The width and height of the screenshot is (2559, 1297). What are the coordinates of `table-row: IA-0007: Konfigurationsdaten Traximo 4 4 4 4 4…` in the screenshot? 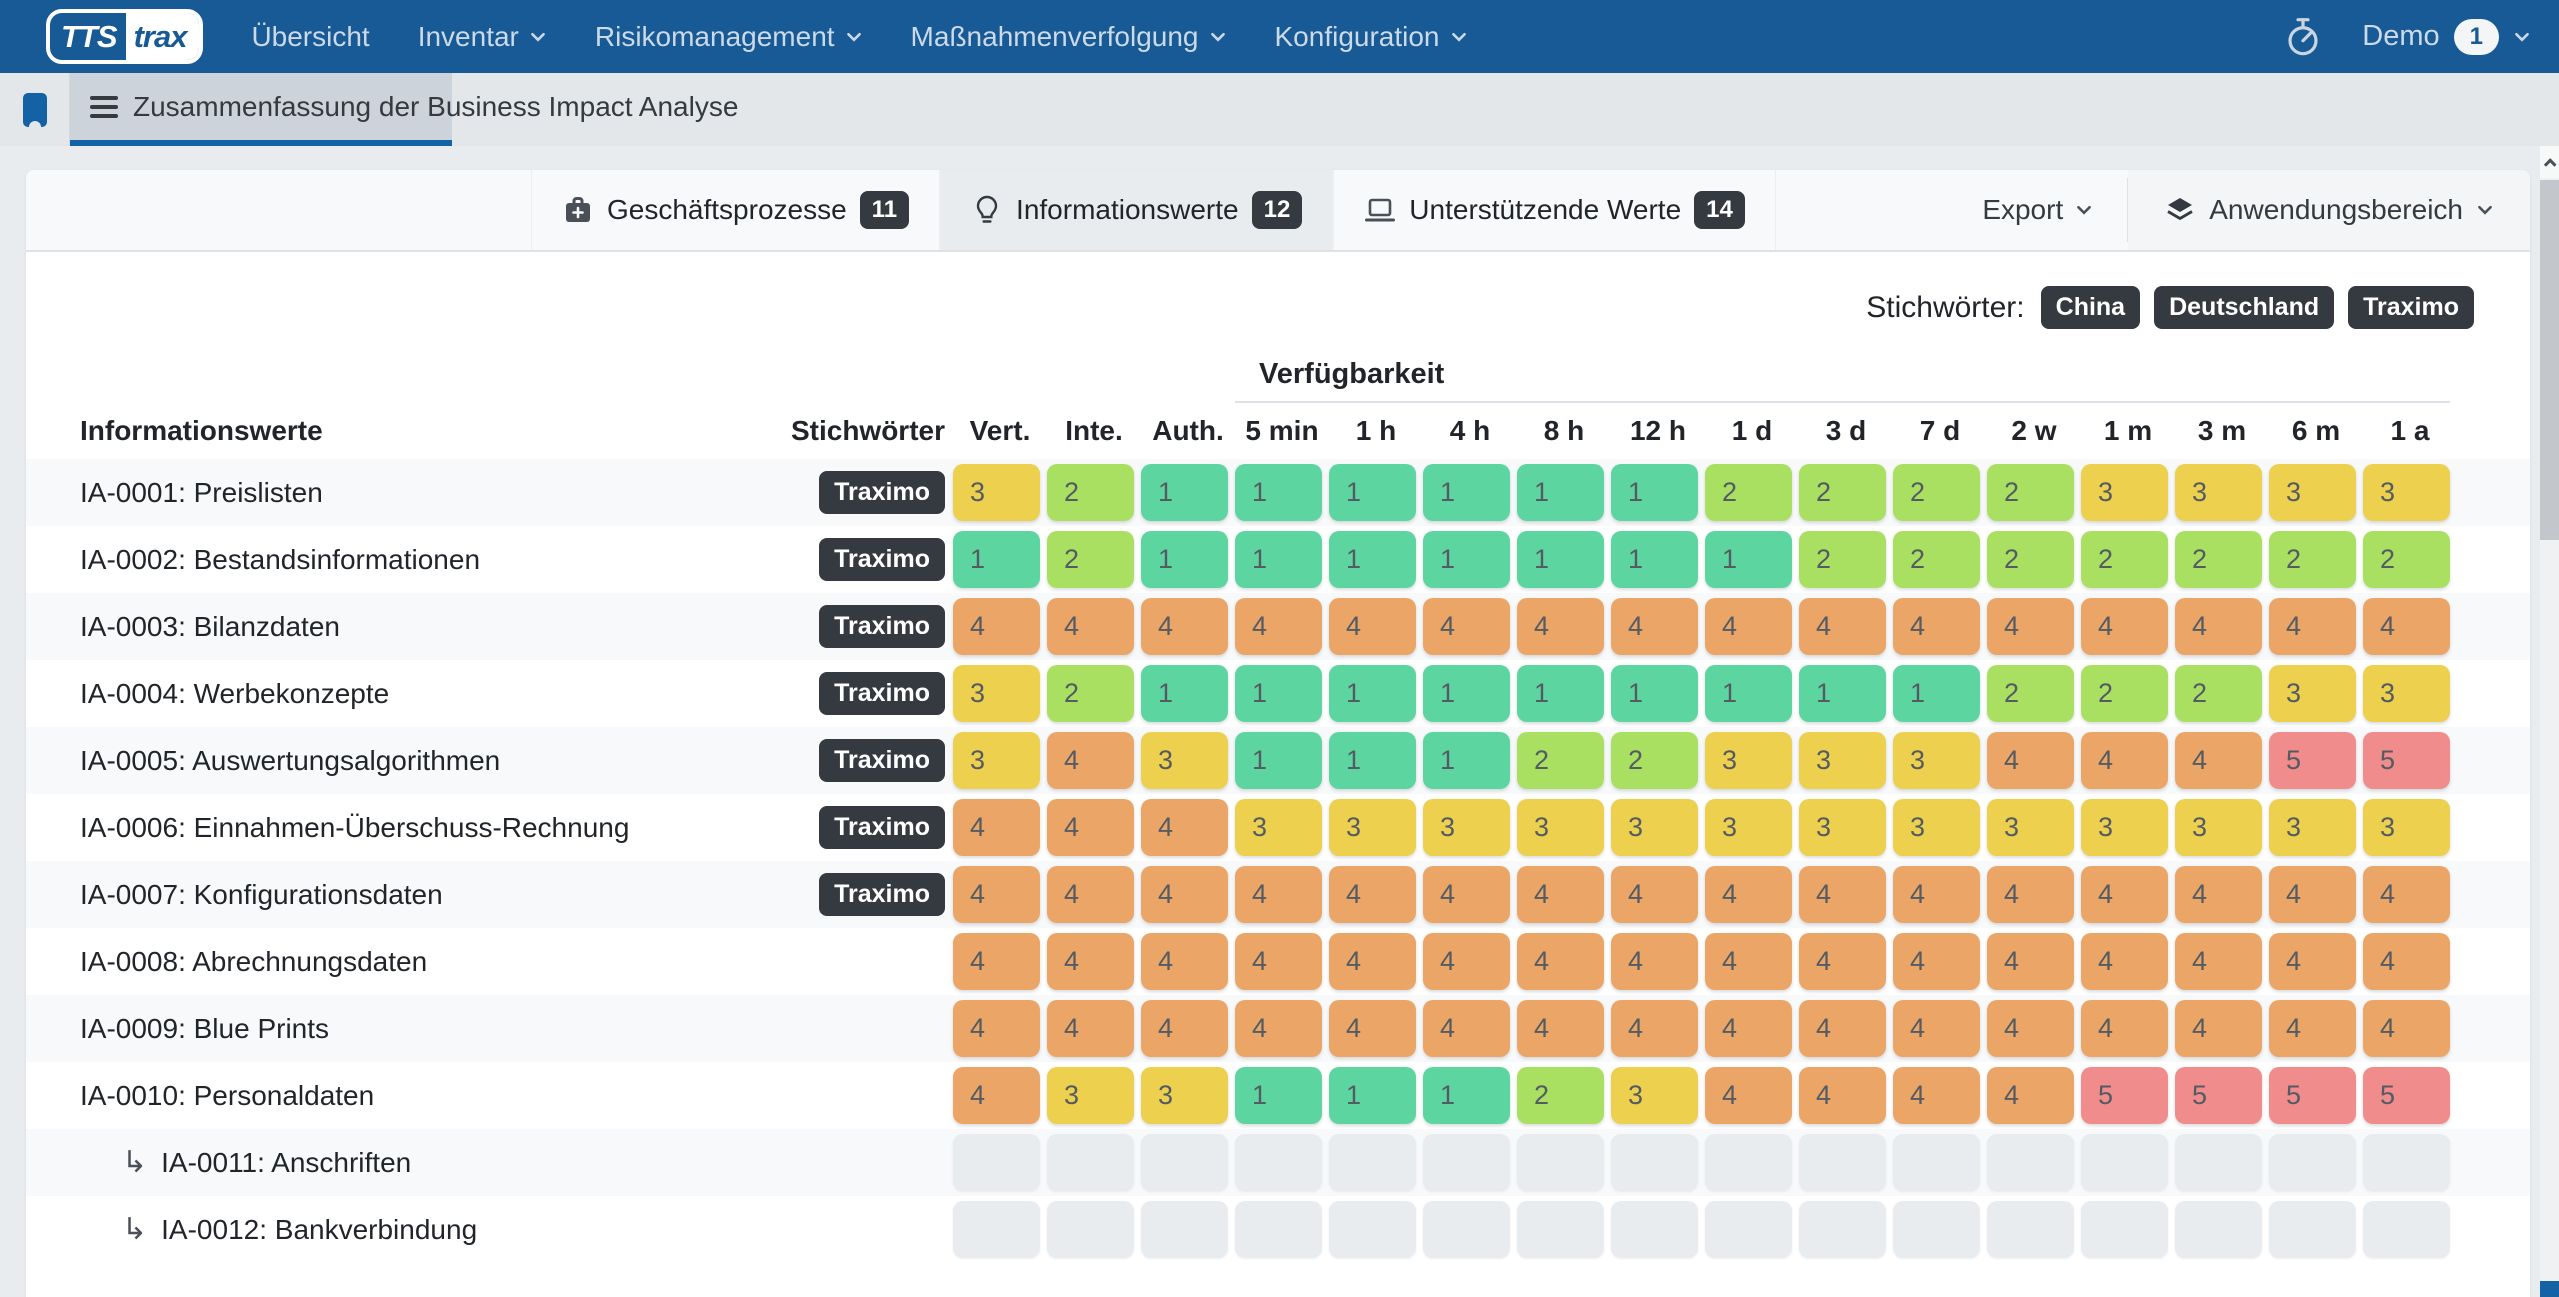 It's located at (1278, 894).